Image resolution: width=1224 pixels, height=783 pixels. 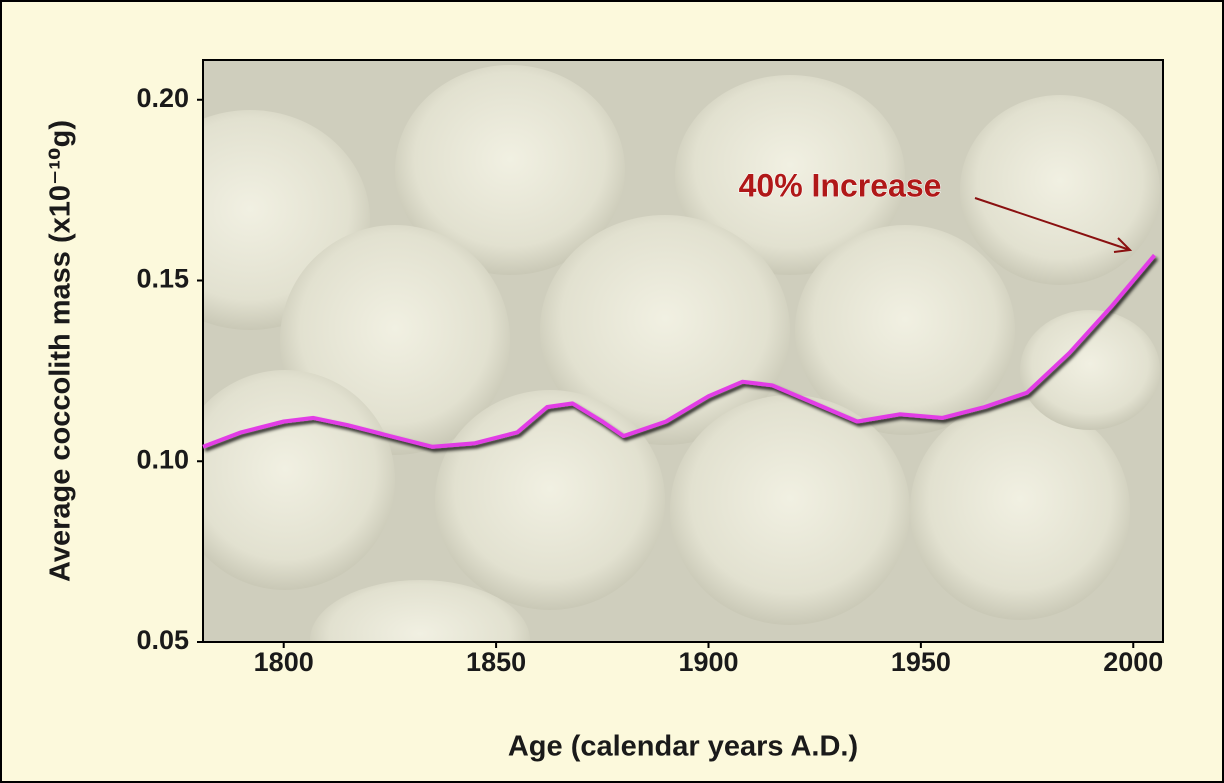 I want to click on x-tick-label: 1950, so click(x=921, y=662).